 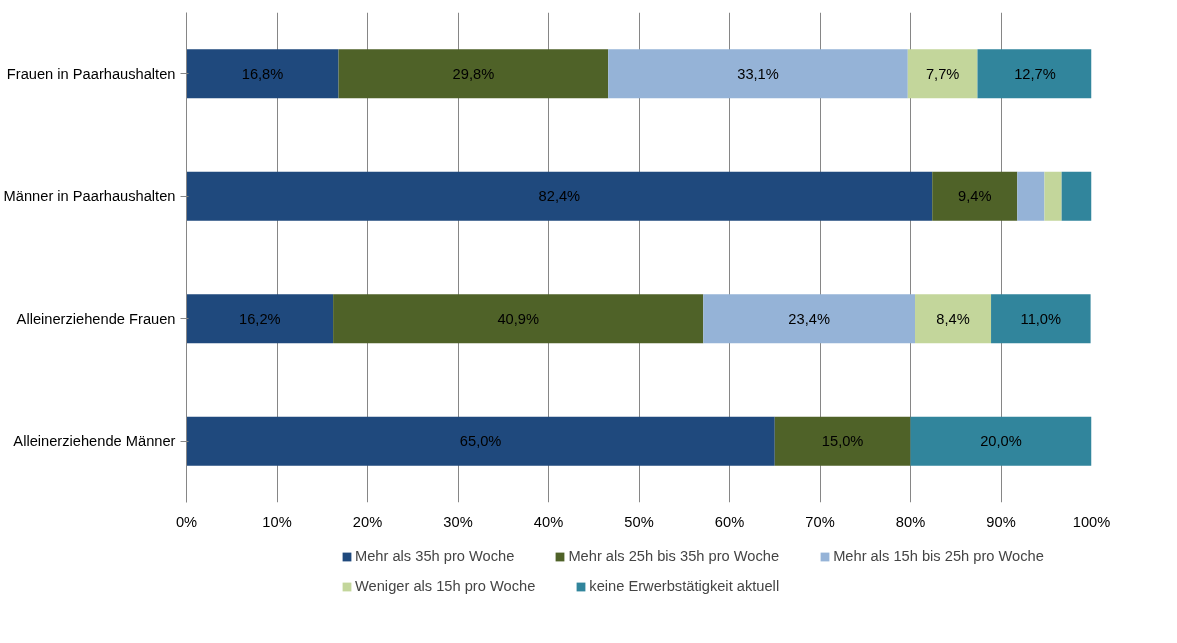 I want to click on legend-label: Mehr als 25h bis 35h pro Woche, so click(x=674, y=556).